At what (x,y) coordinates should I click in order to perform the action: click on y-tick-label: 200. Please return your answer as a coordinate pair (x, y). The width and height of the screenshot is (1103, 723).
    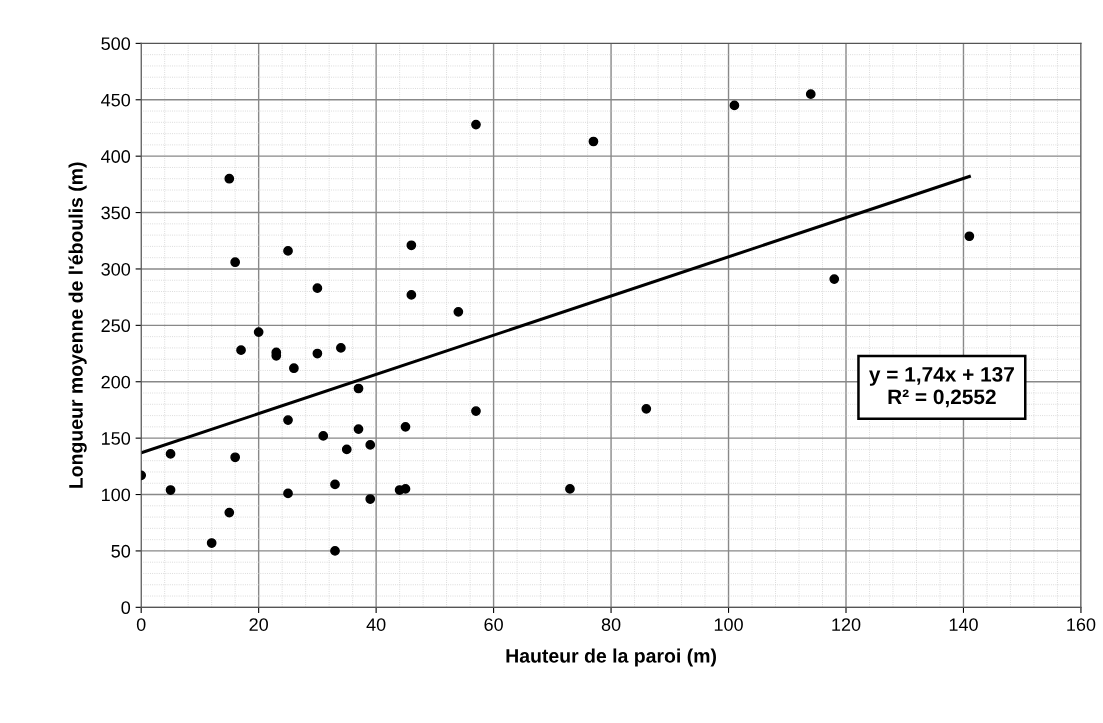
    Looking at the image, I should click on (116, 382).